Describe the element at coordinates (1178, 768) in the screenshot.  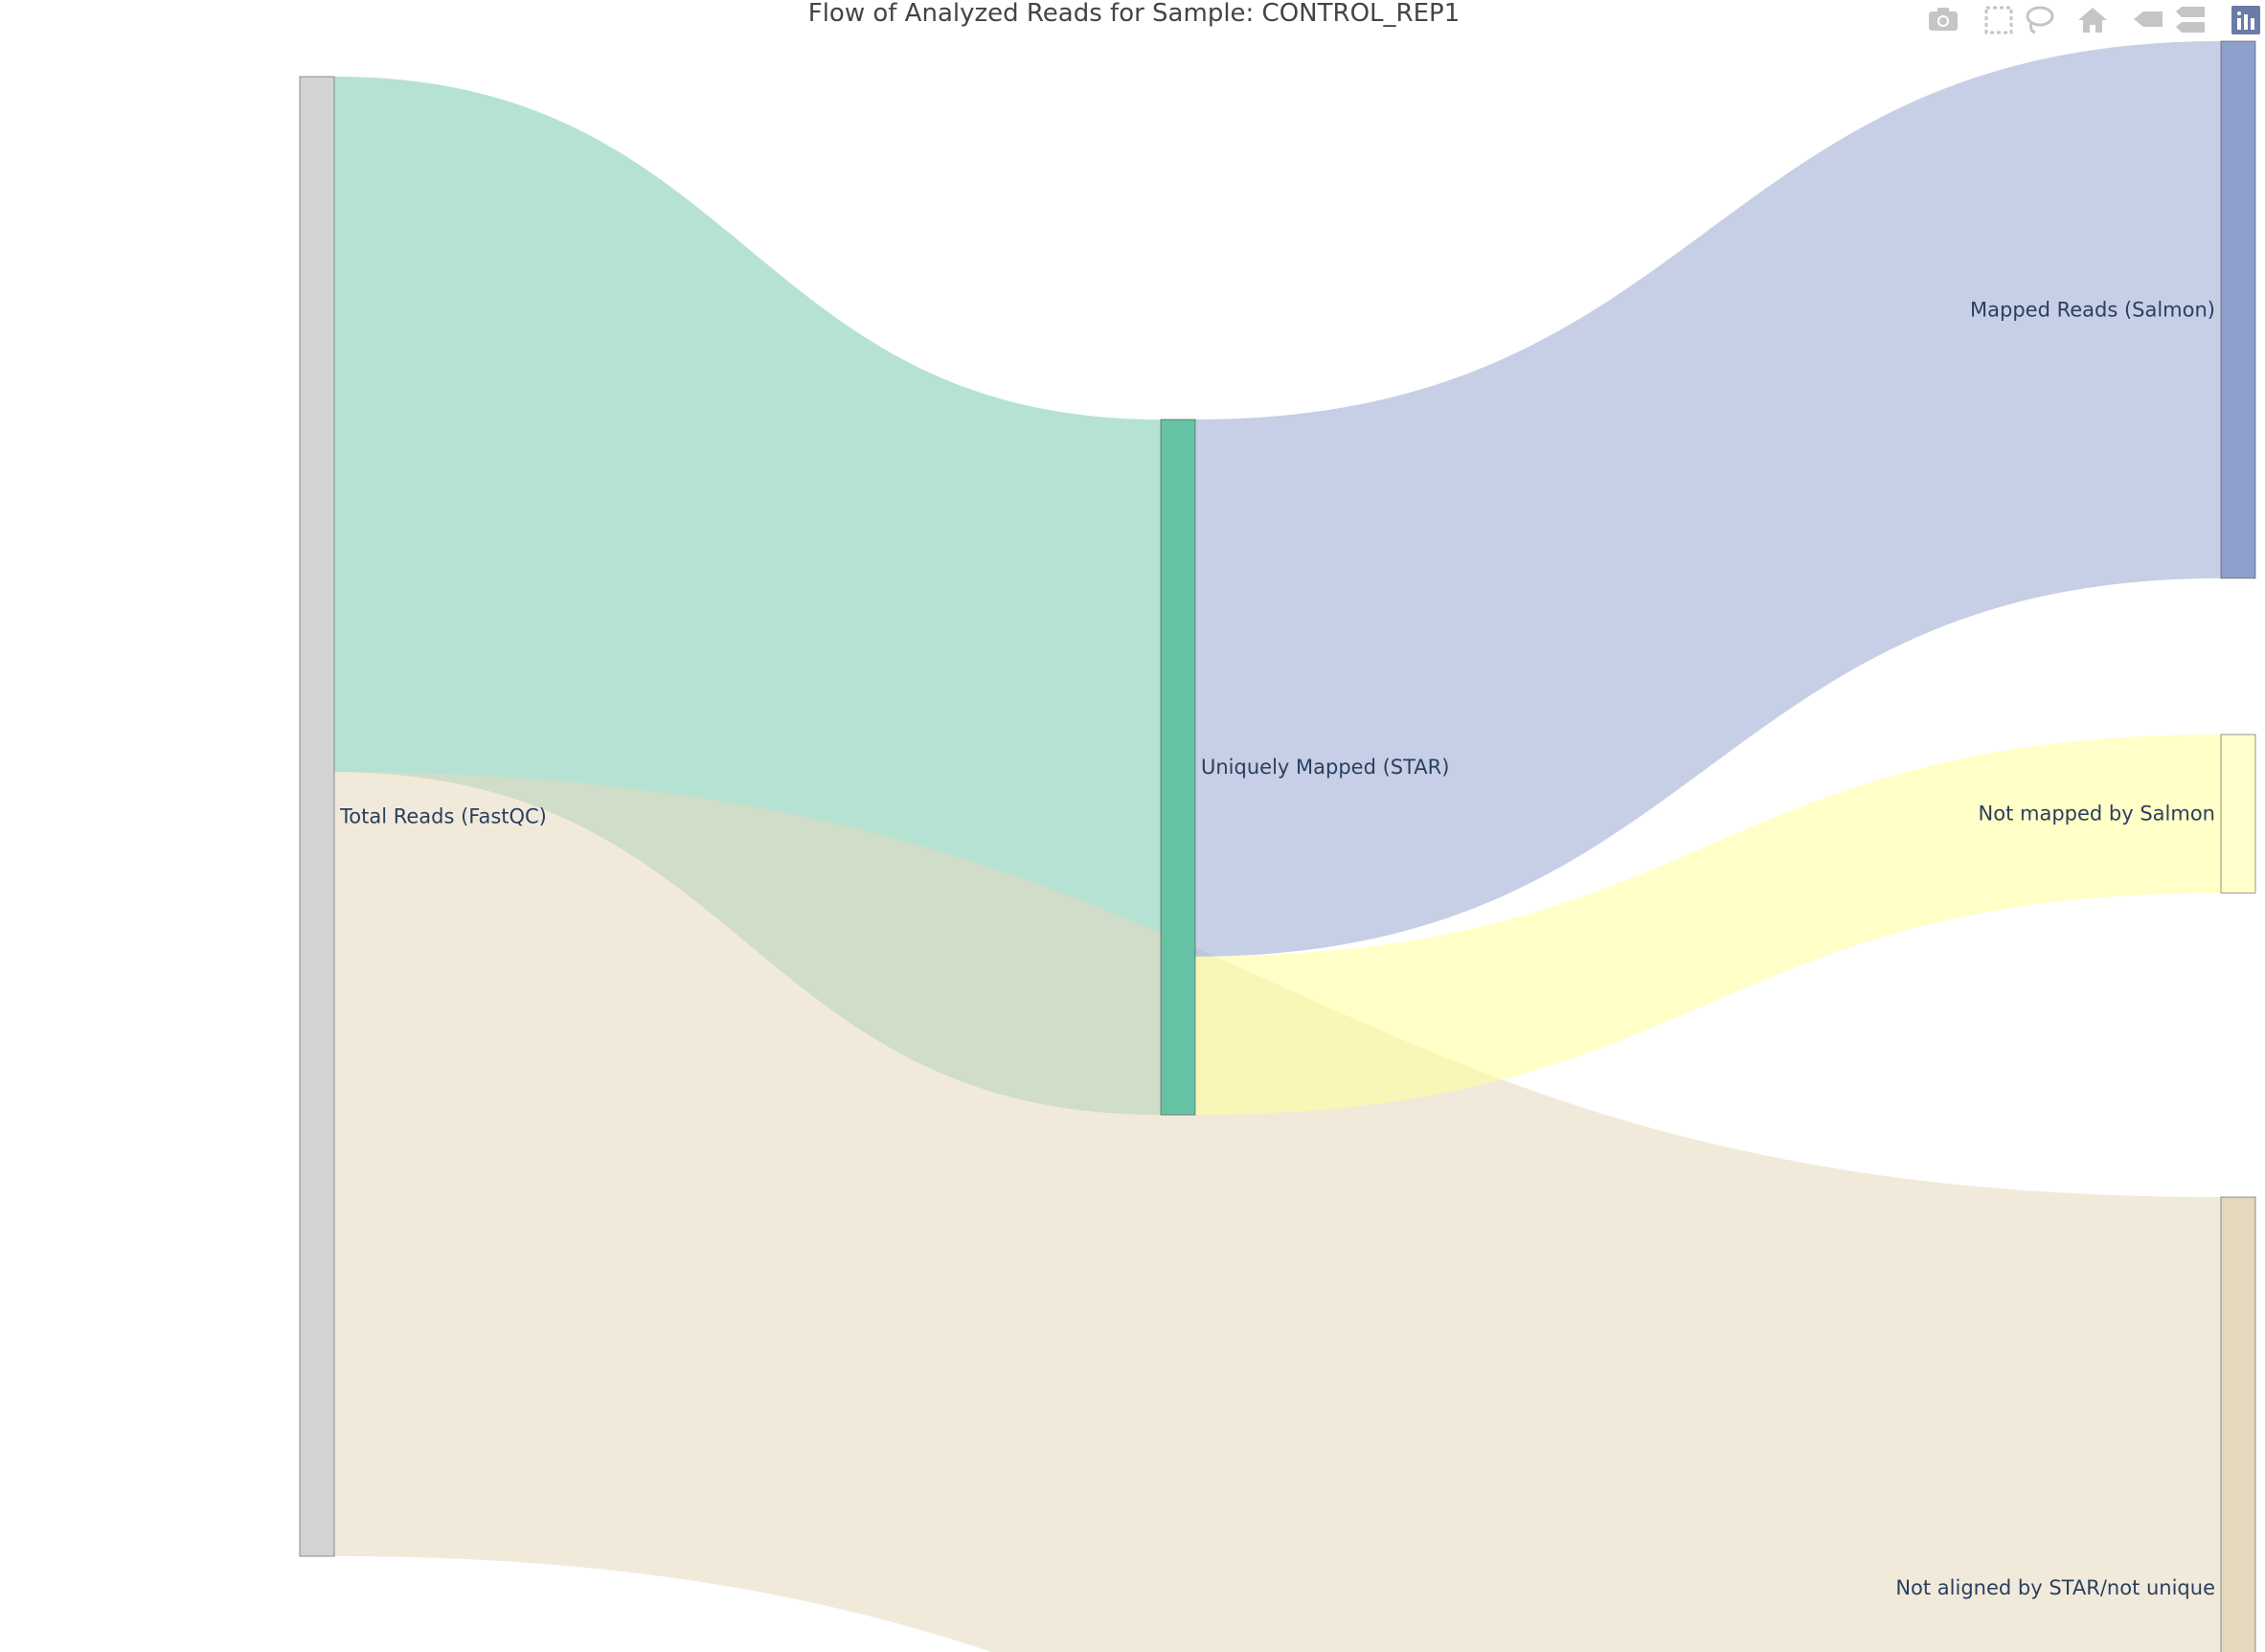
I see `sankey-node-unique` at that location.